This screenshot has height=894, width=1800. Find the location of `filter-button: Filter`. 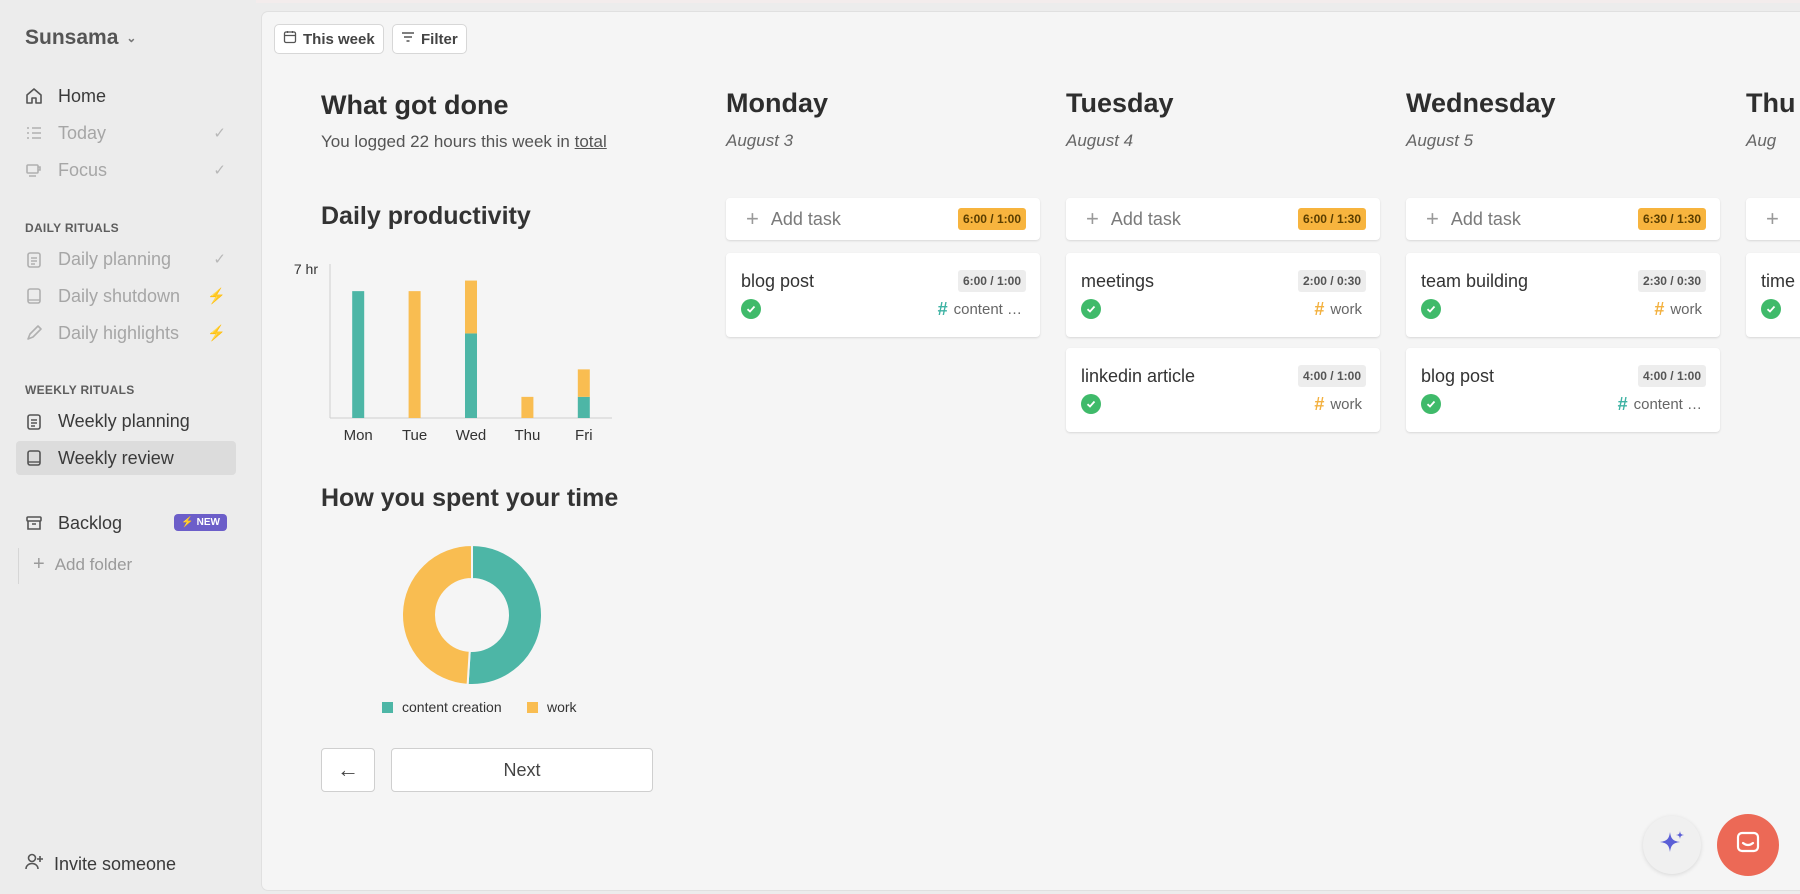

filter-button: Filter is located at coordinates (429, 39).